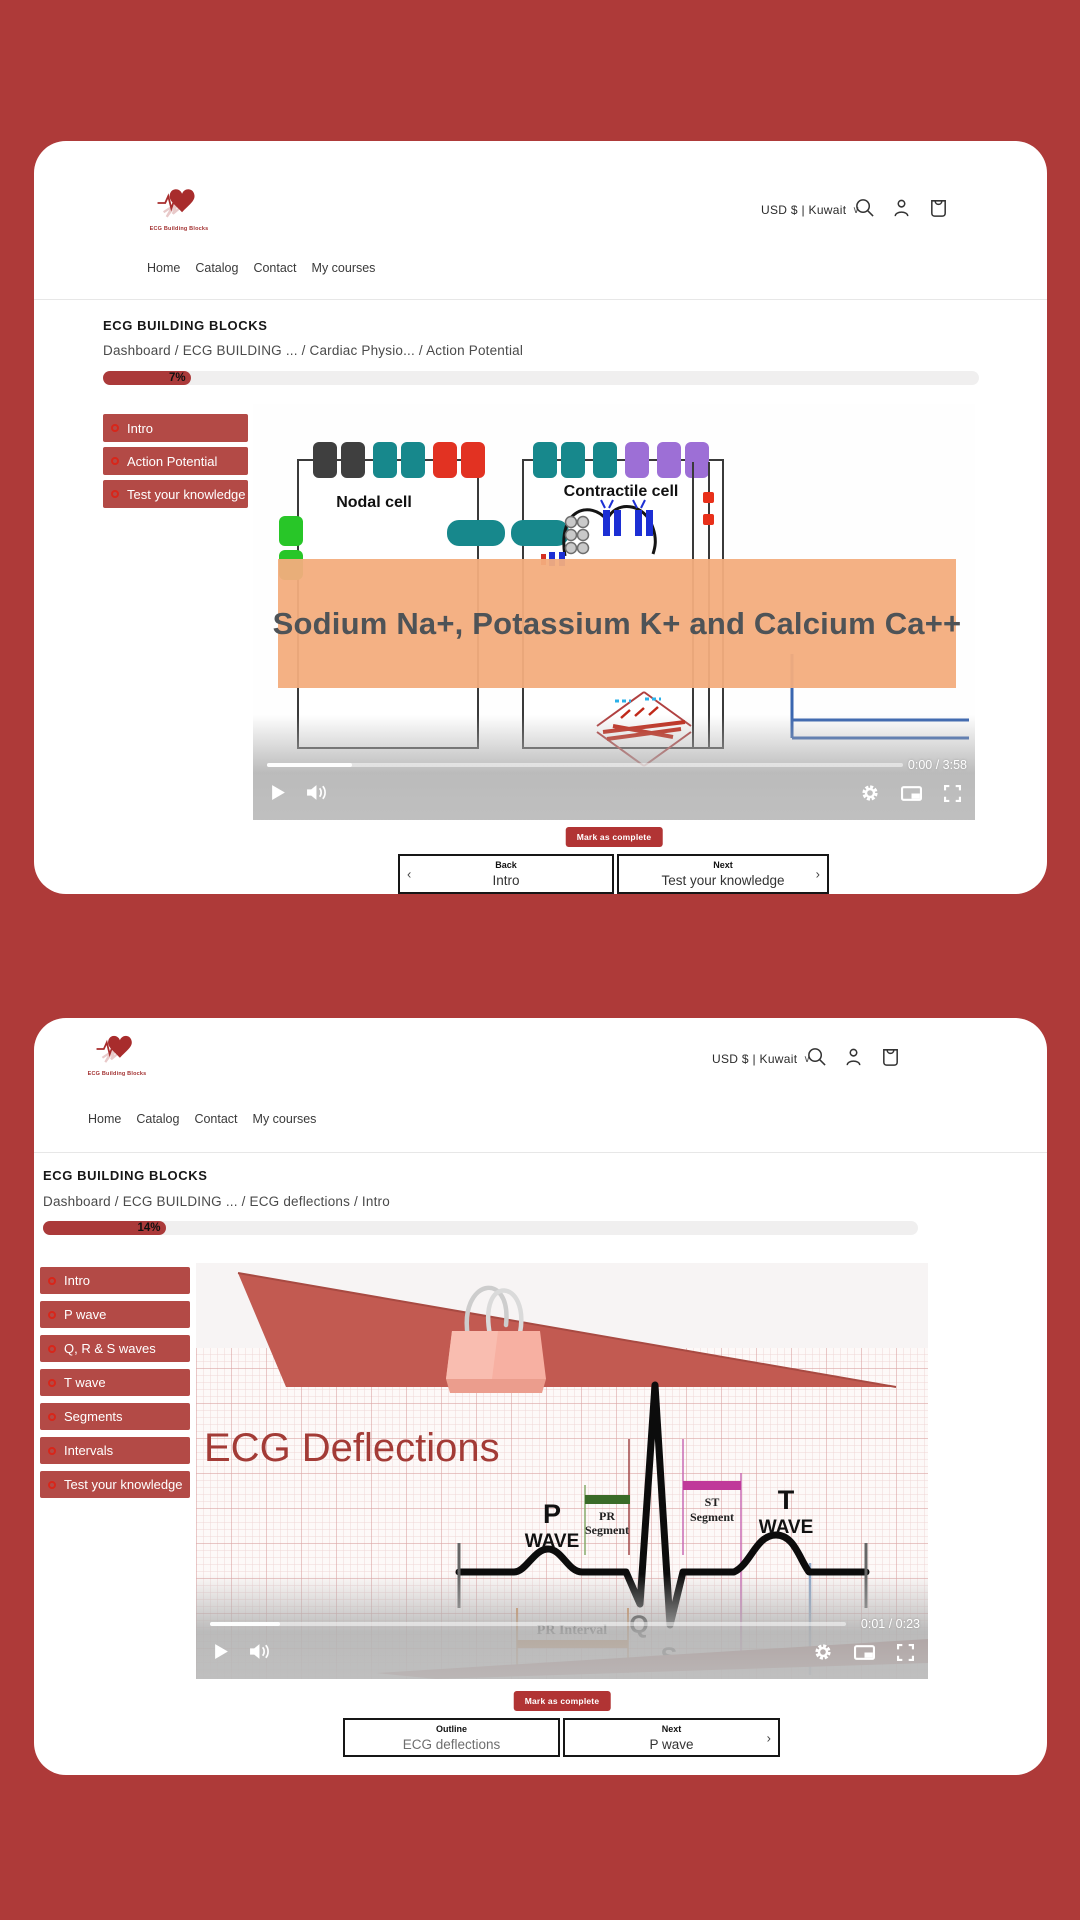  What do you see at coordinates (352, 1448) in the screenshot?
I see `slide-title: ECG Deflections` at bounding box center [352, 1448].